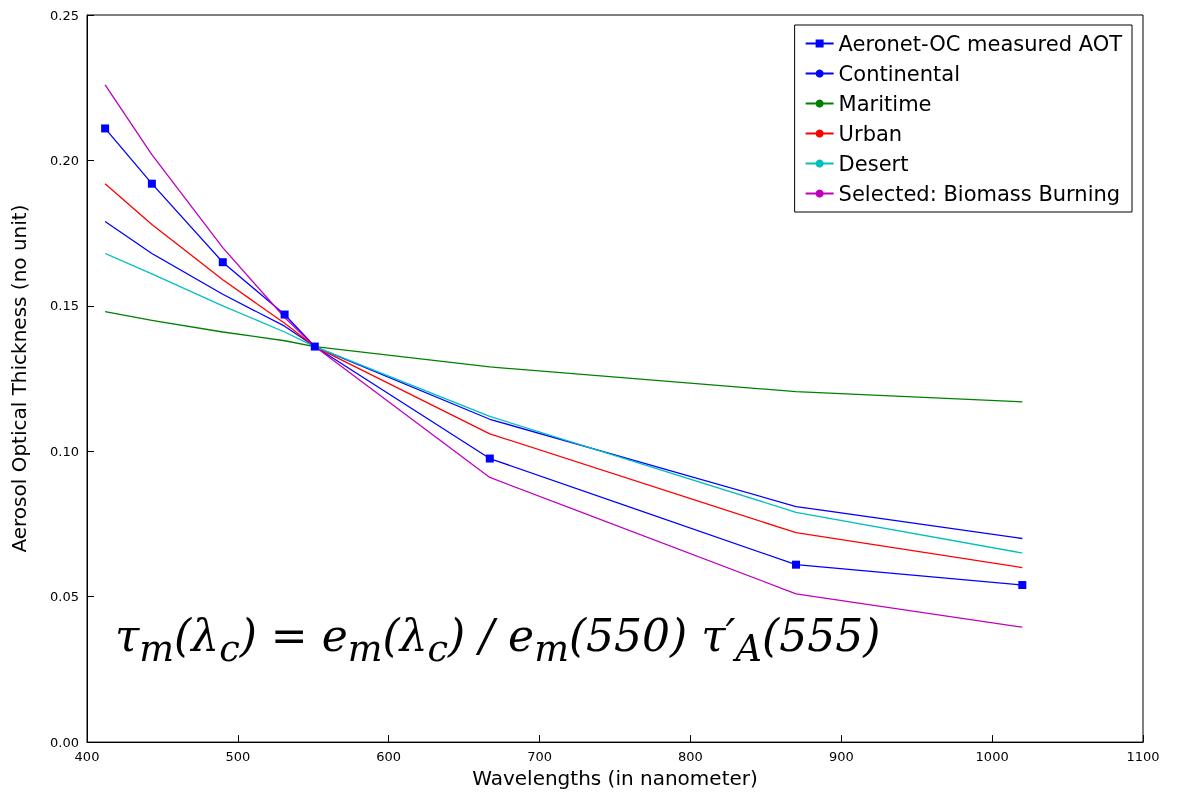 The image size is (1180, 793). What do you see at coordinates (979, 193) in the screenshot?
I see `legend-label: Selected: Biomass Burning` at bounding box center [979, 193].